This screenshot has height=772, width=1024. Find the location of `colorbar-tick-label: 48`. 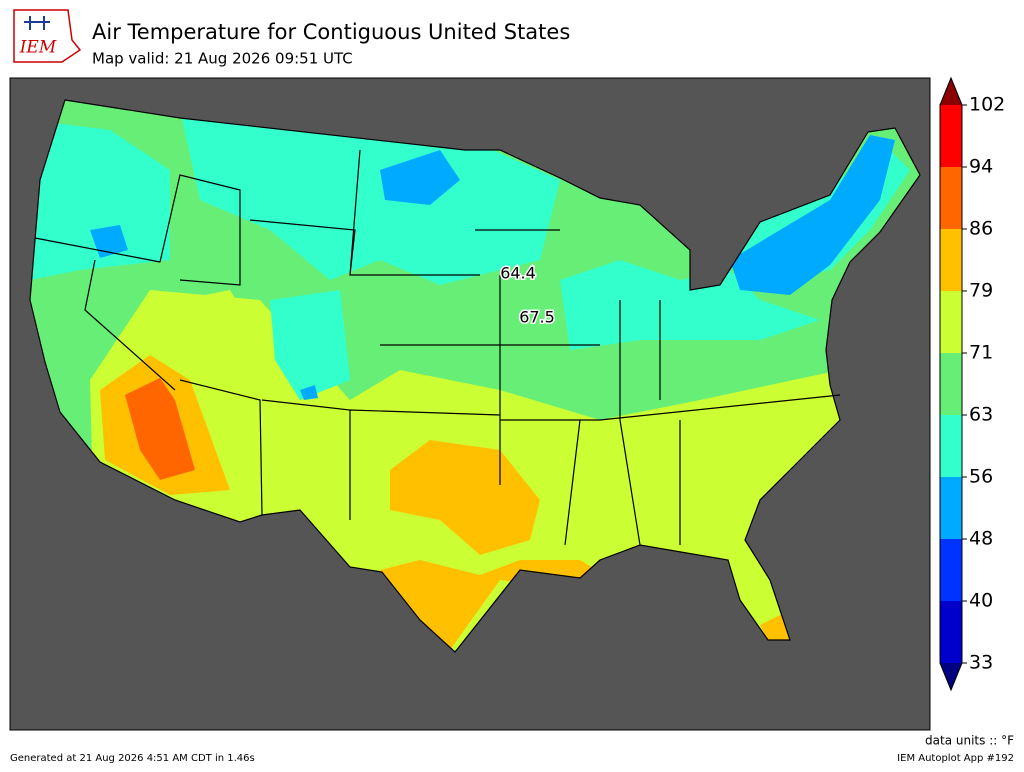

colorbar-tick-label: 48 is located at coordinates (981, 539).